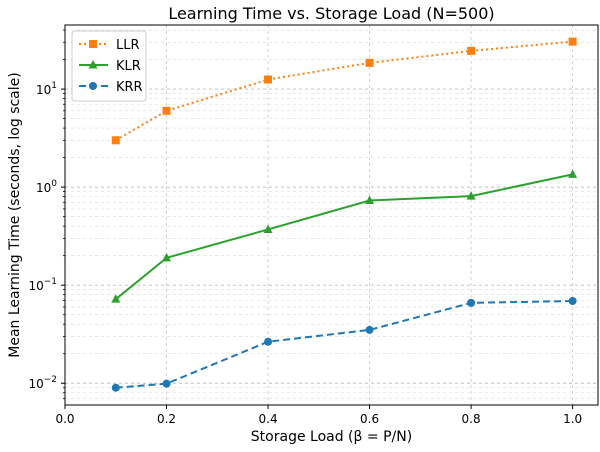 The height and width of the screenshot is (452, 600). What do you see at coordinates (268, 419) in the screenshot?
I see `x-tick-label: 0.4` at bounding box center [268, 419].